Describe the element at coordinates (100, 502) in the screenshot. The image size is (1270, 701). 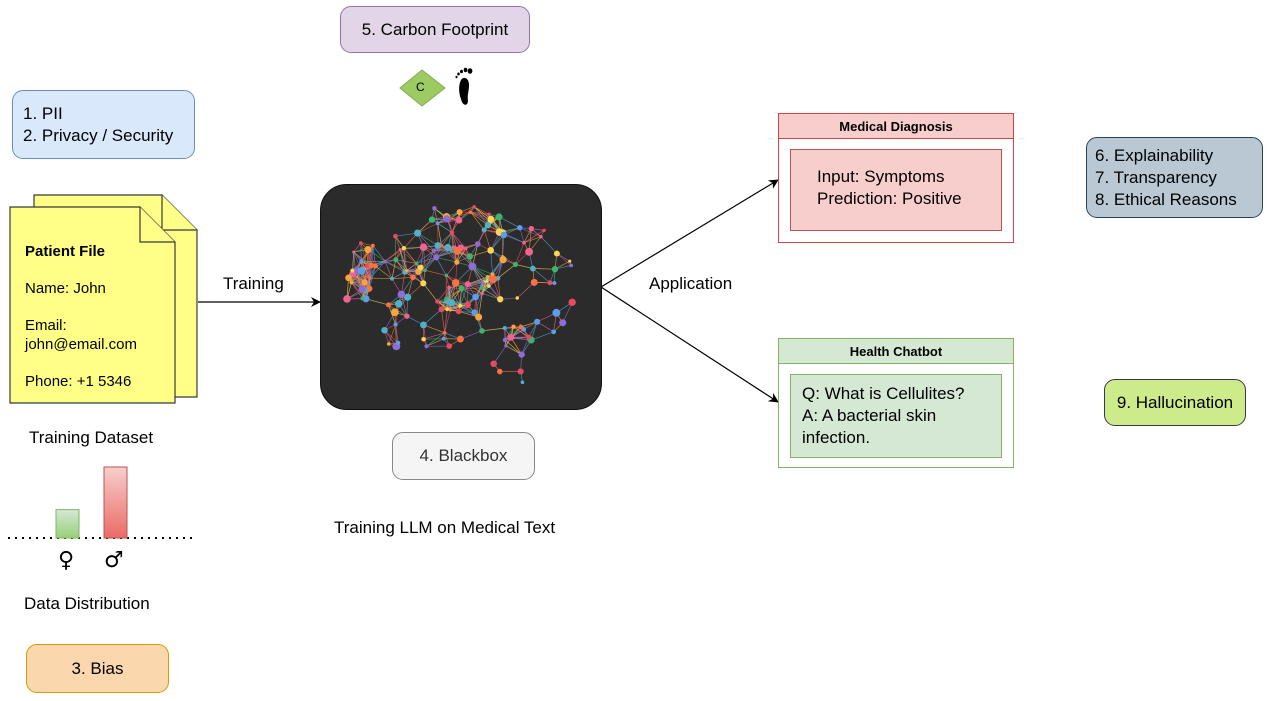
I see `data-distribution-chart` at that location.